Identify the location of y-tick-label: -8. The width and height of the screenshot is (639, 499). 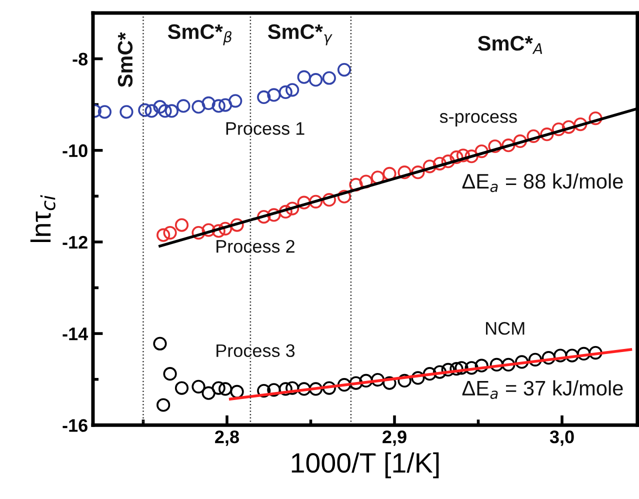
(80, 59).